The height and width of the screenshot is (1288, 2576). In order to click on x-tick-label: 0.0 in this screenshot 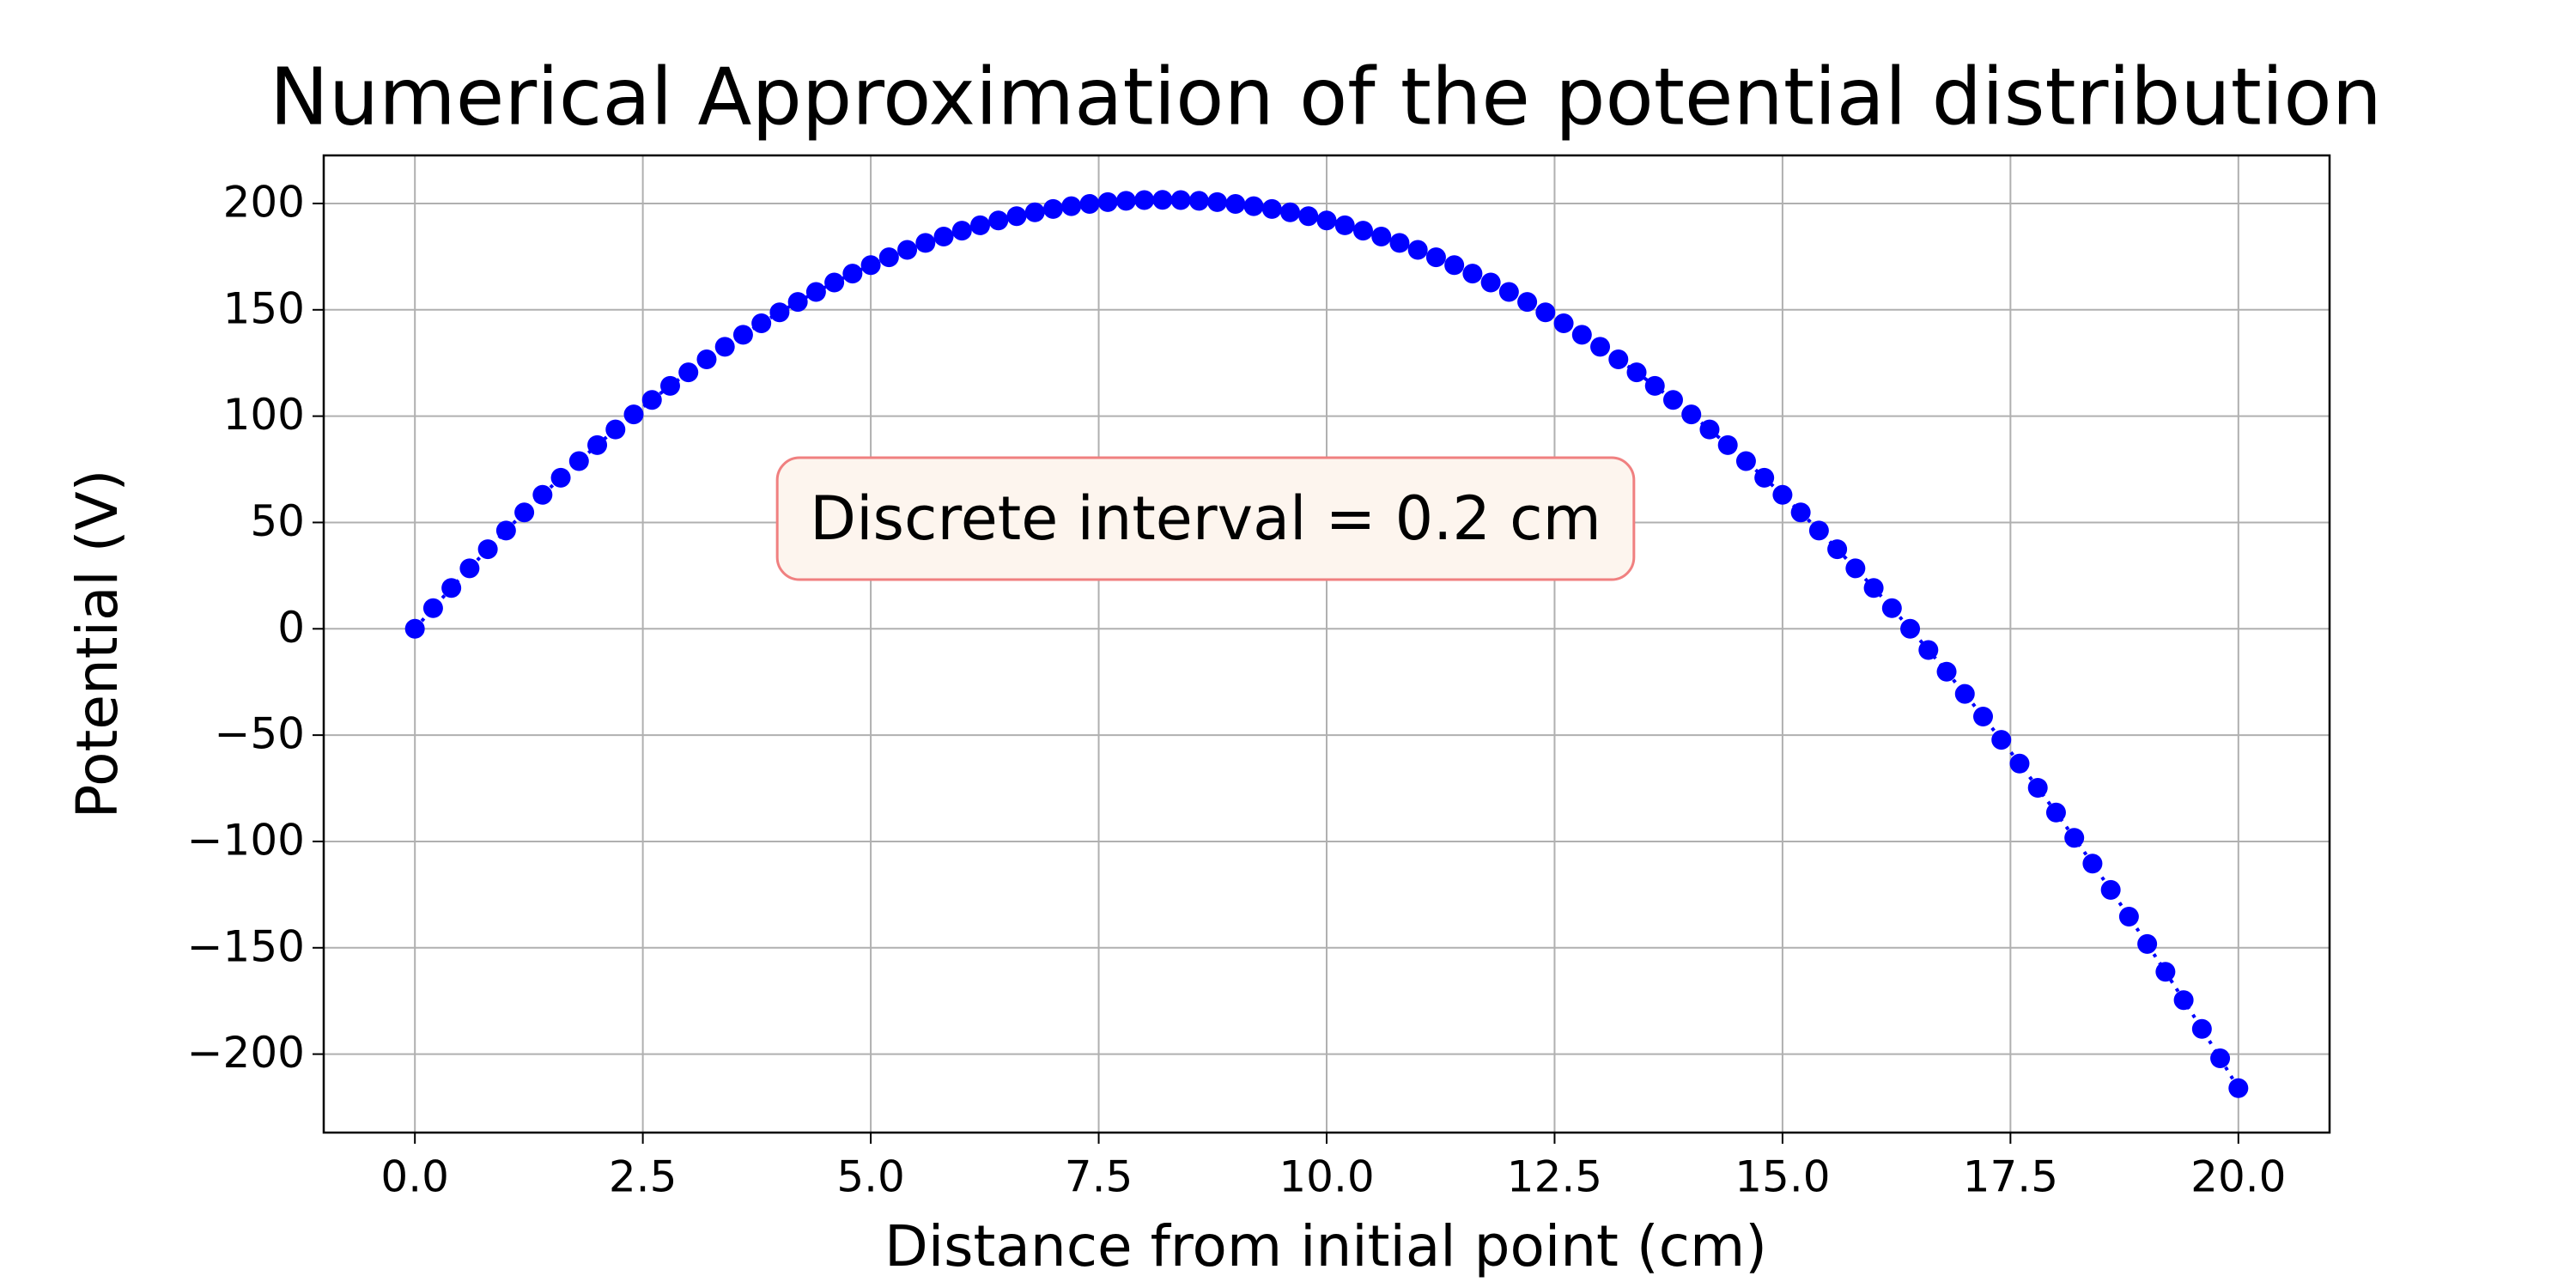, I will do `click(414, 1177)`.